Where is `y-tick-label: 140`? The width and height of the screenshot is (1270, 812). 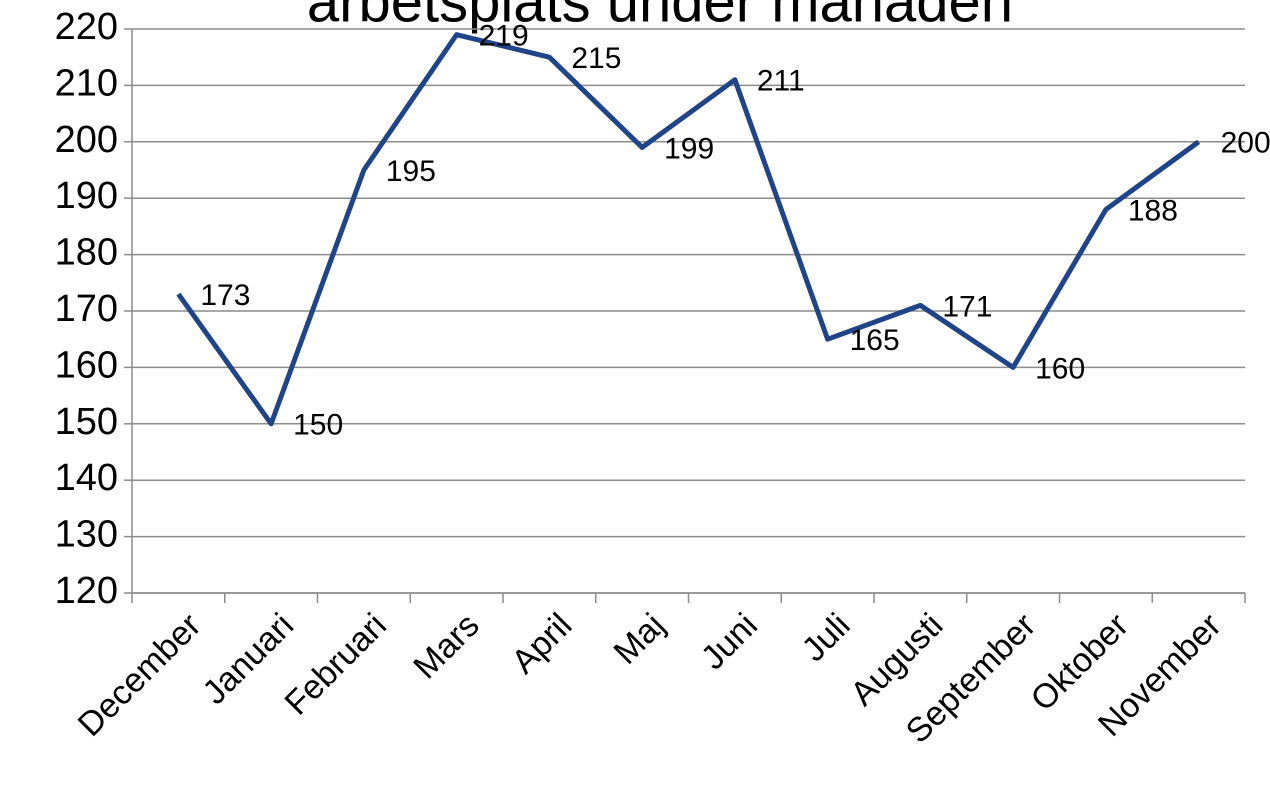
y-tick-label: 140 is located at coordinates (86, 478).